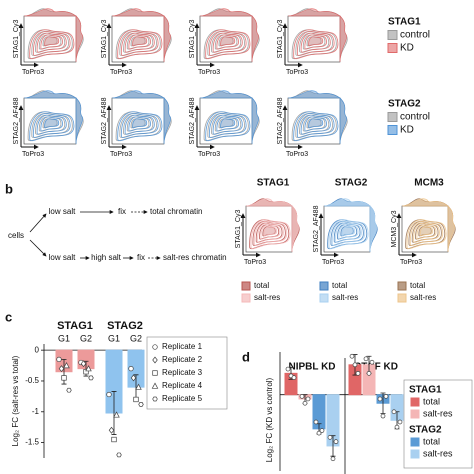 The width and height of the screenshot is (474, 474). I want to click on plot-title: STAG2, so click(351, 183).